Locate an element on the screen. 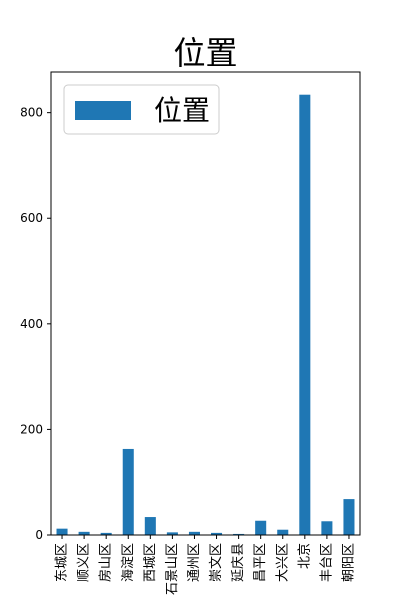 The width and height of the screenshot is (400, 600). x-tick-label-7: 崇文区 is located at coordinates (216, 562).